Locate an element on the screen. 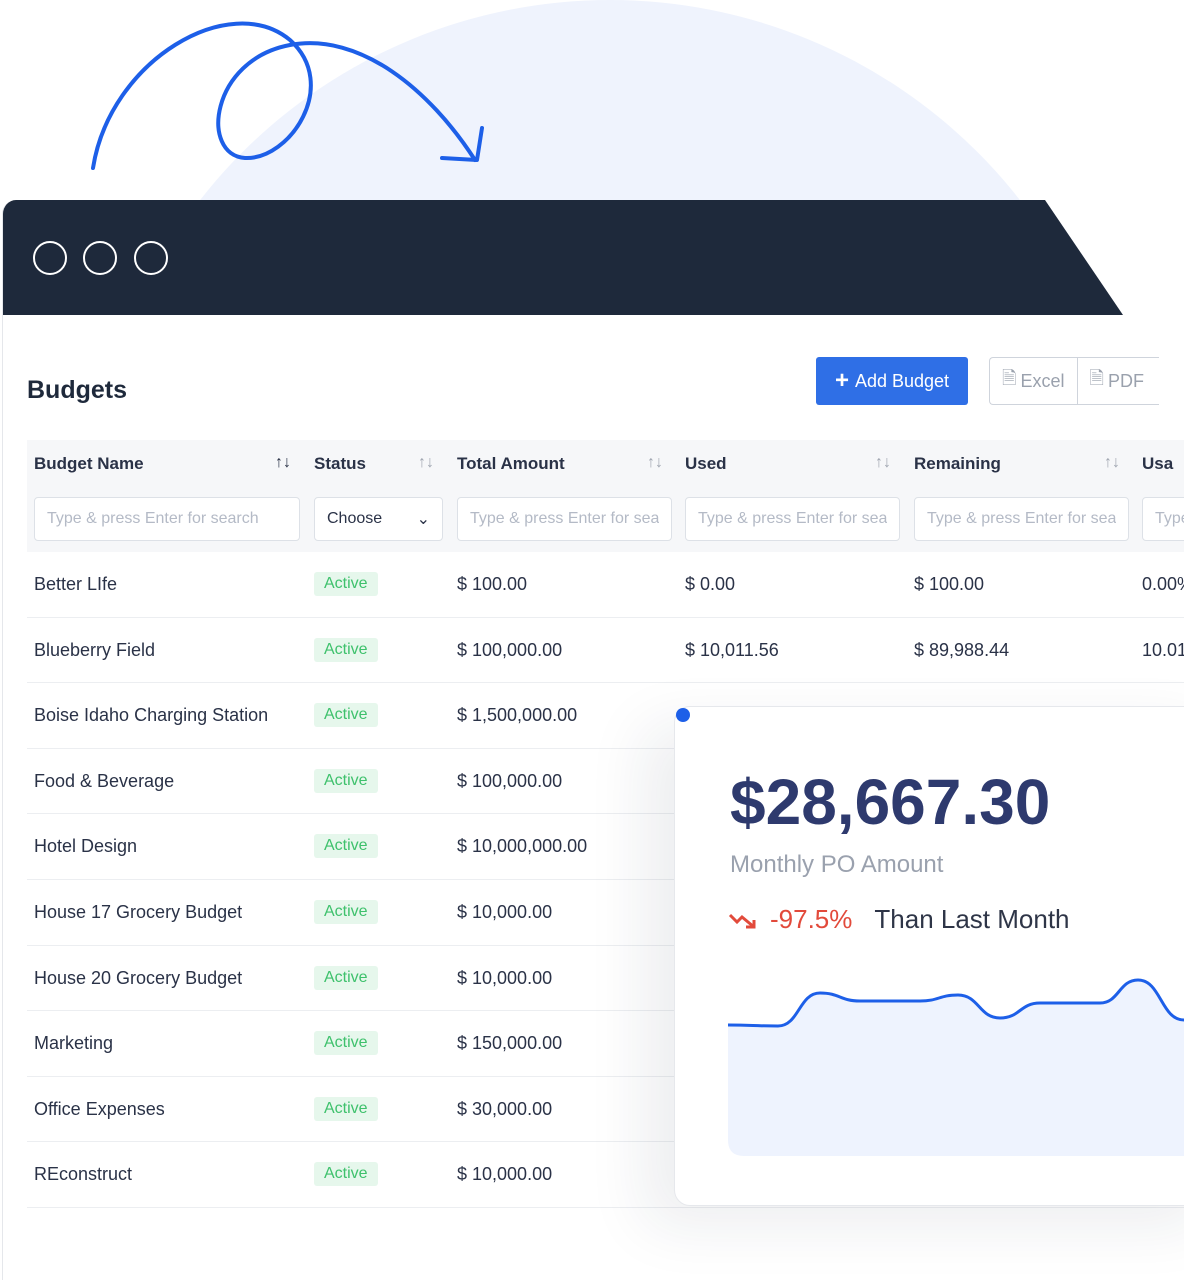  cell-name: Office Expenses is located at coordinates (99, 1108).